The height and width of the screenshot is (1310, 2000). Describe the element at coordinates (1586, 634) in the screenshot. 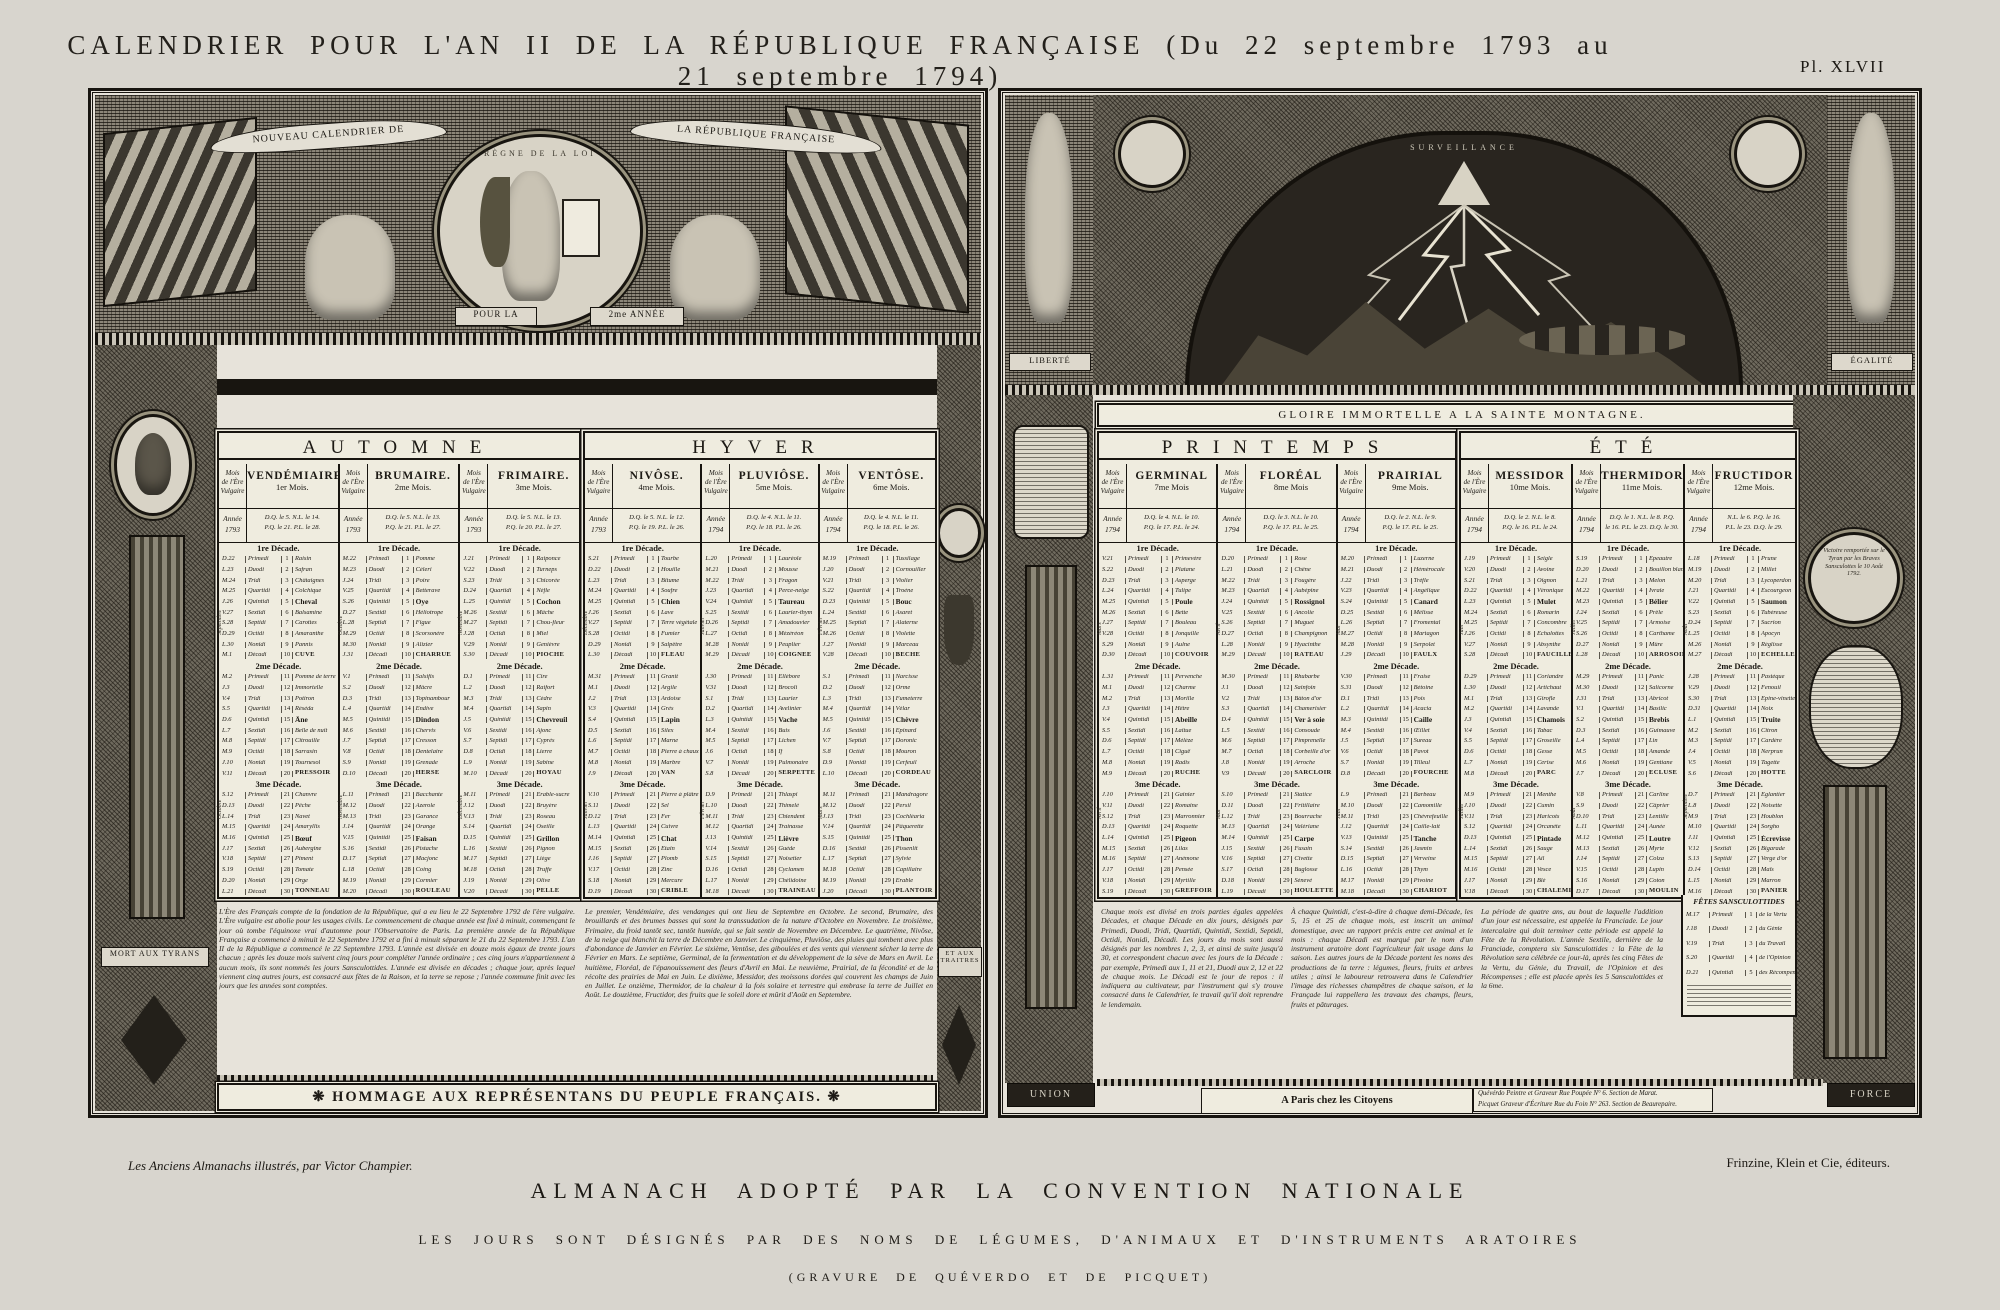

I see `gregorian-date-cell: S.26` at that location.